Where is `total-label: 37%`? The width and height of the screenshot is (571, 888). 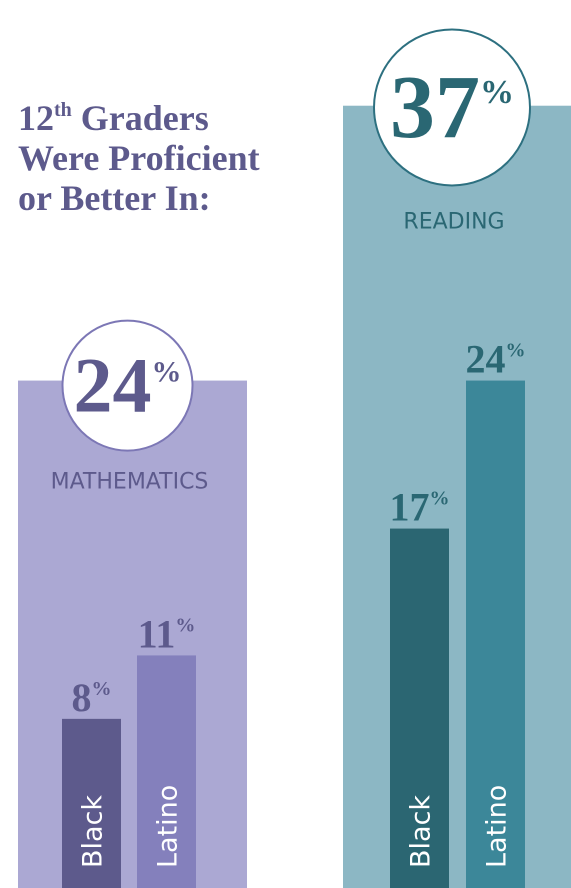
total-label: 37% is located at coordinates (452, 107).